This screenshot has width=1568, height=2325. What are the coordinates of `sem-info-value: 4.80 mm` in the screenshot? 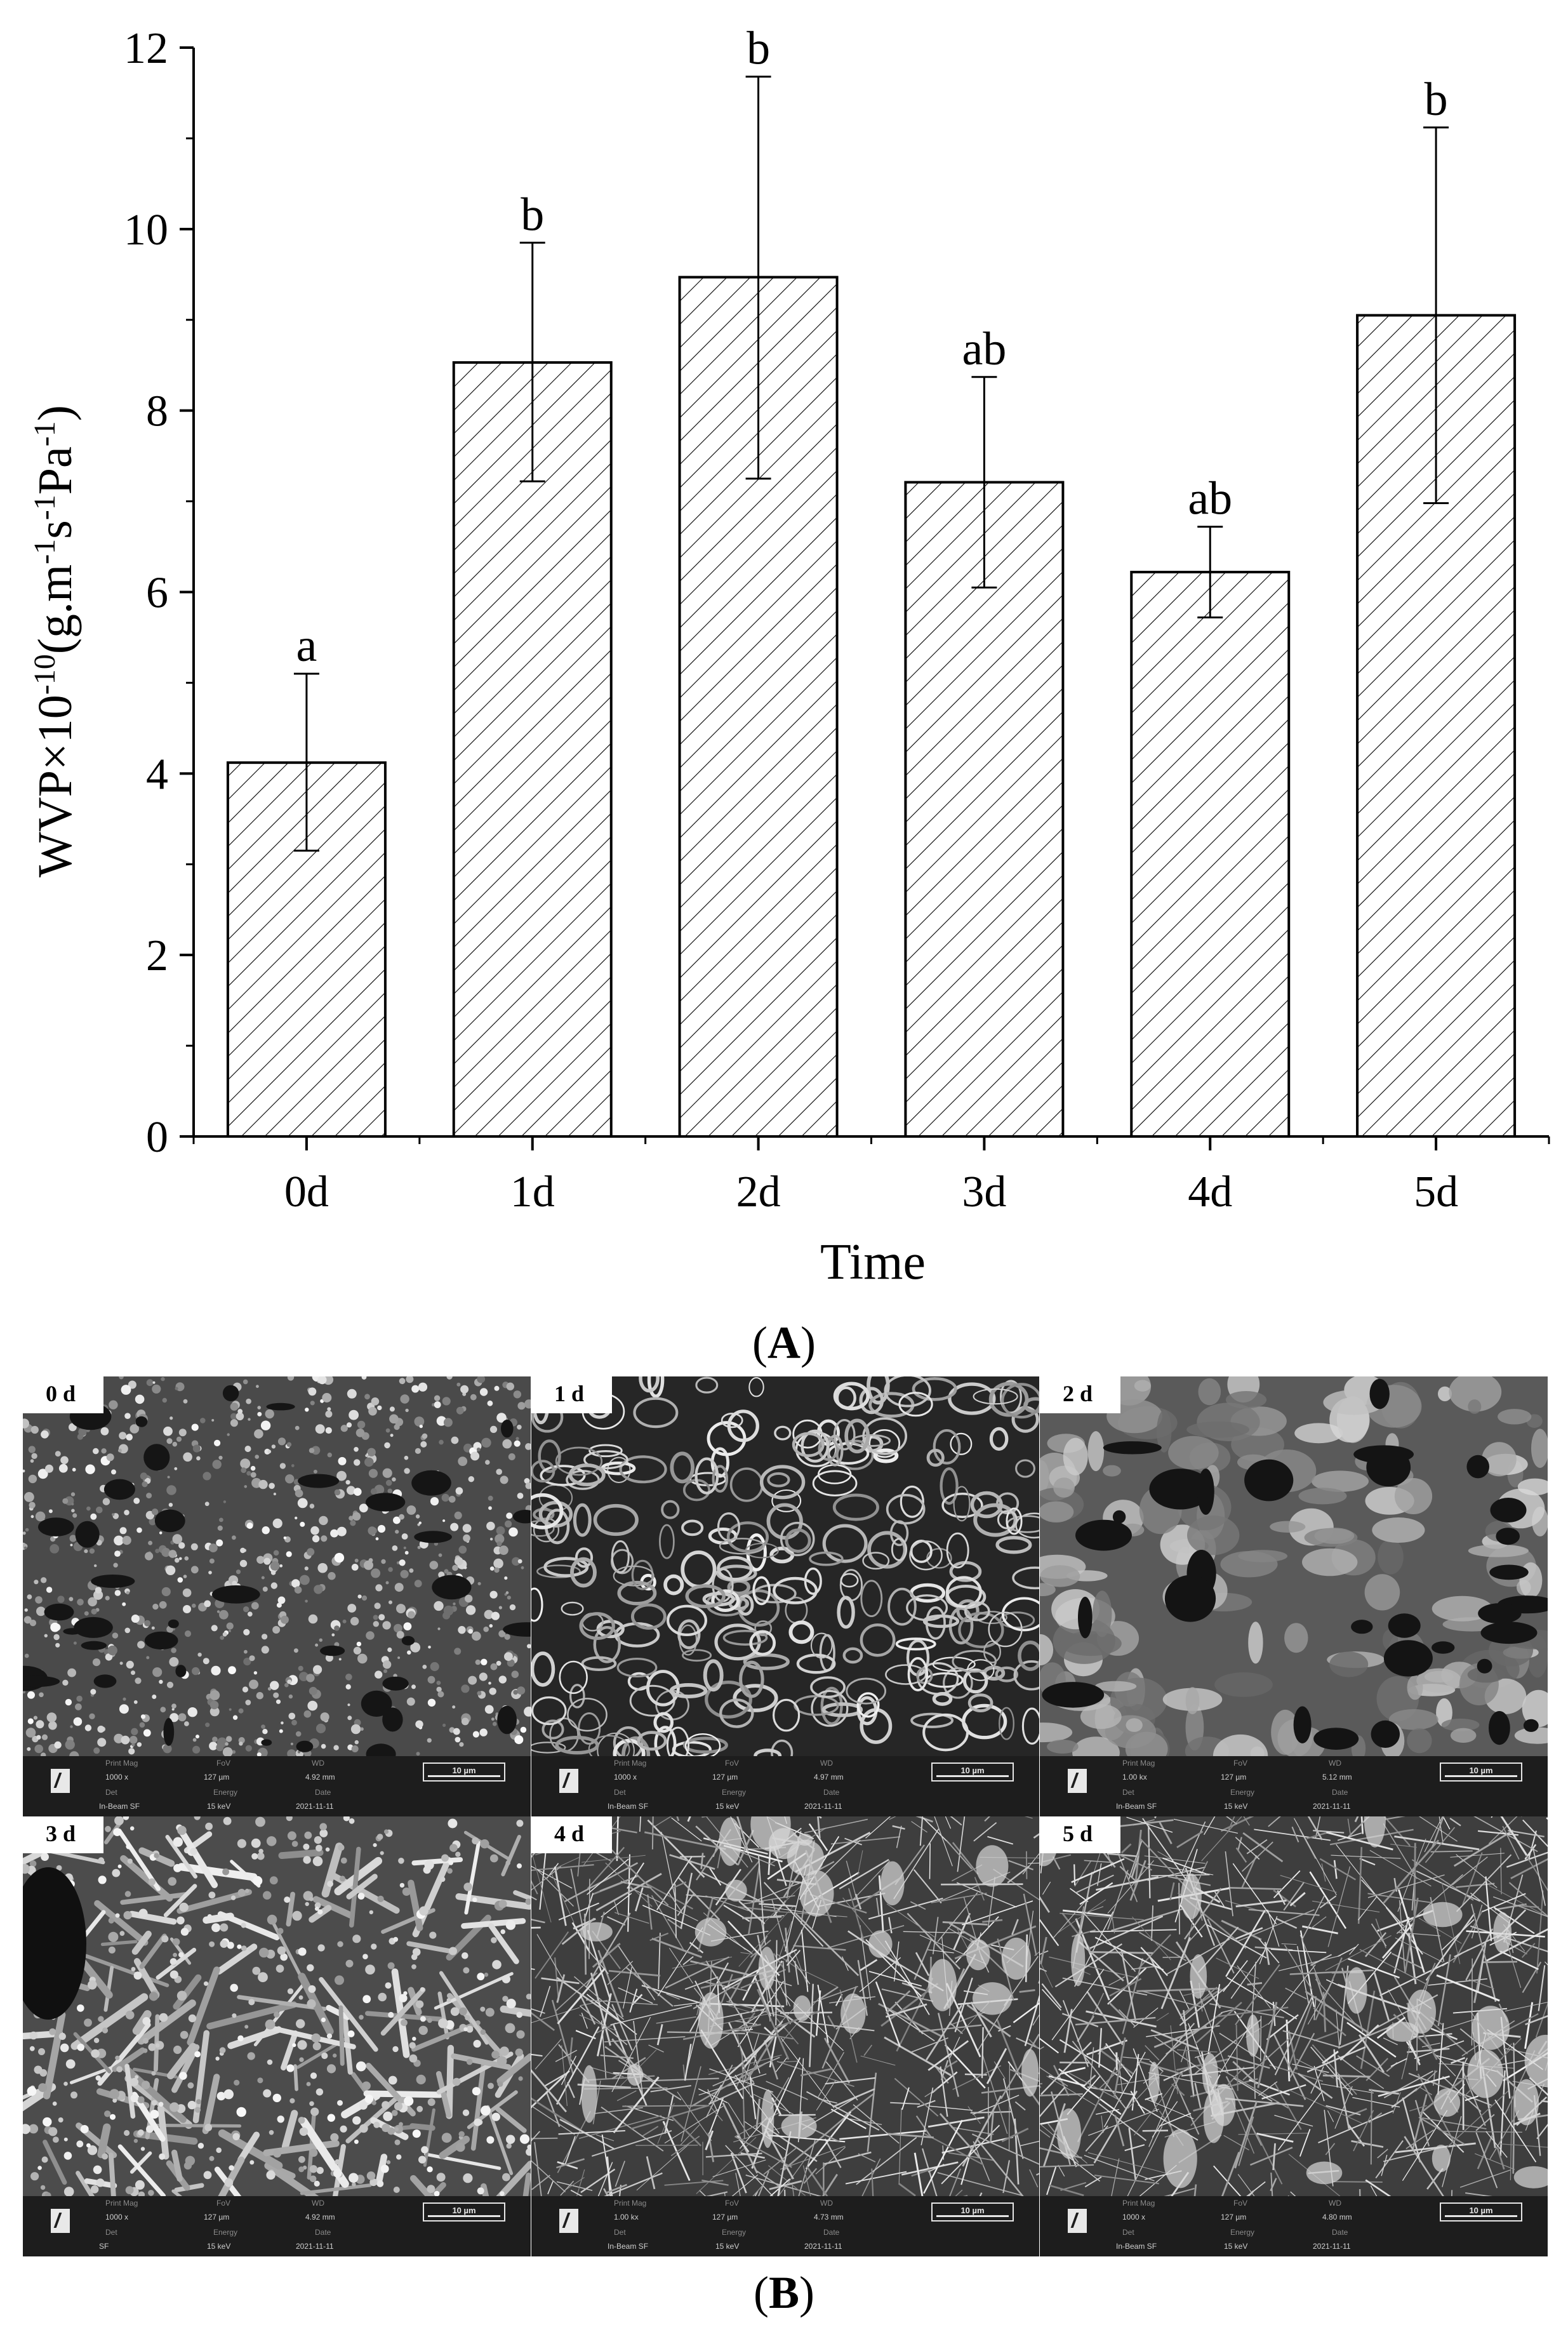 It's located at (1337, 2217).